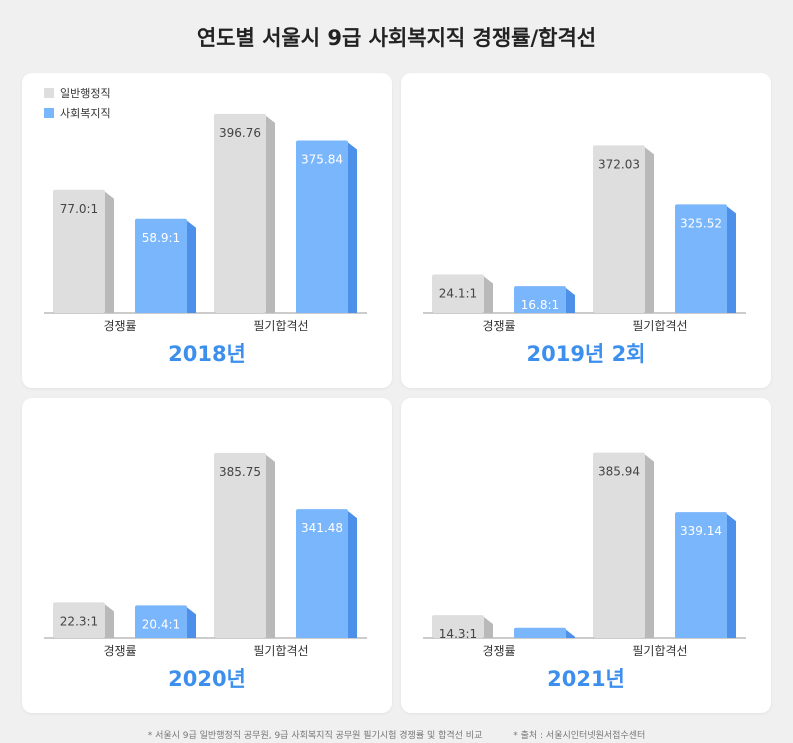 The image size is (793, 743). Describe the element at coordinates (579, 736) in the screenshot. I see `footer-source: * 출처 : 서울시인터넷원서접수센터` at that location.